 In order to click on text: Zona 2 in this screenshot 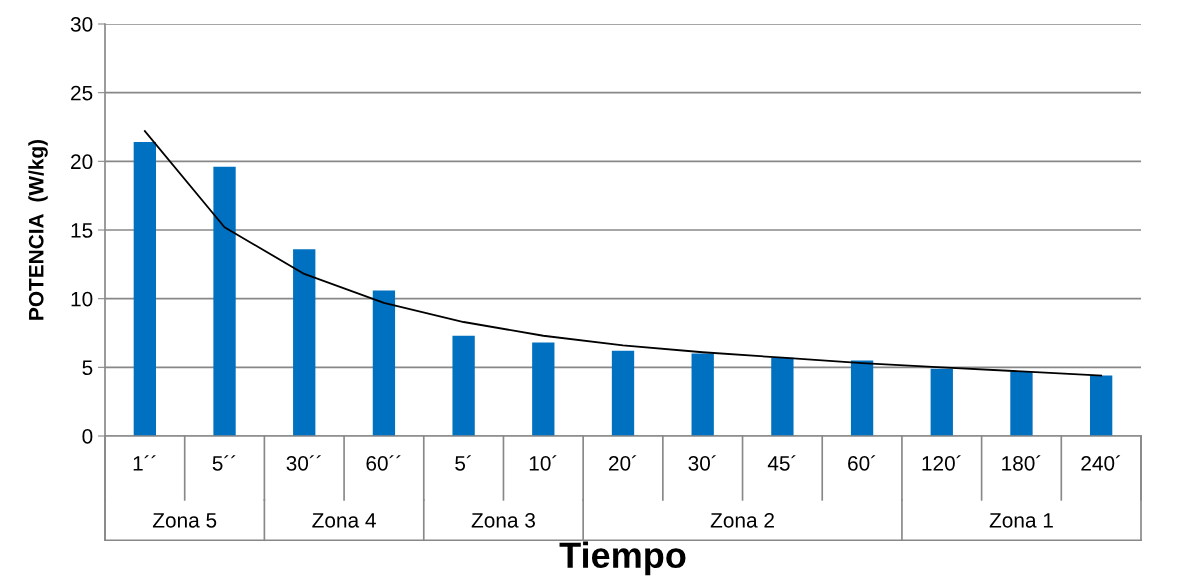, I will do `click(742, 520)`.